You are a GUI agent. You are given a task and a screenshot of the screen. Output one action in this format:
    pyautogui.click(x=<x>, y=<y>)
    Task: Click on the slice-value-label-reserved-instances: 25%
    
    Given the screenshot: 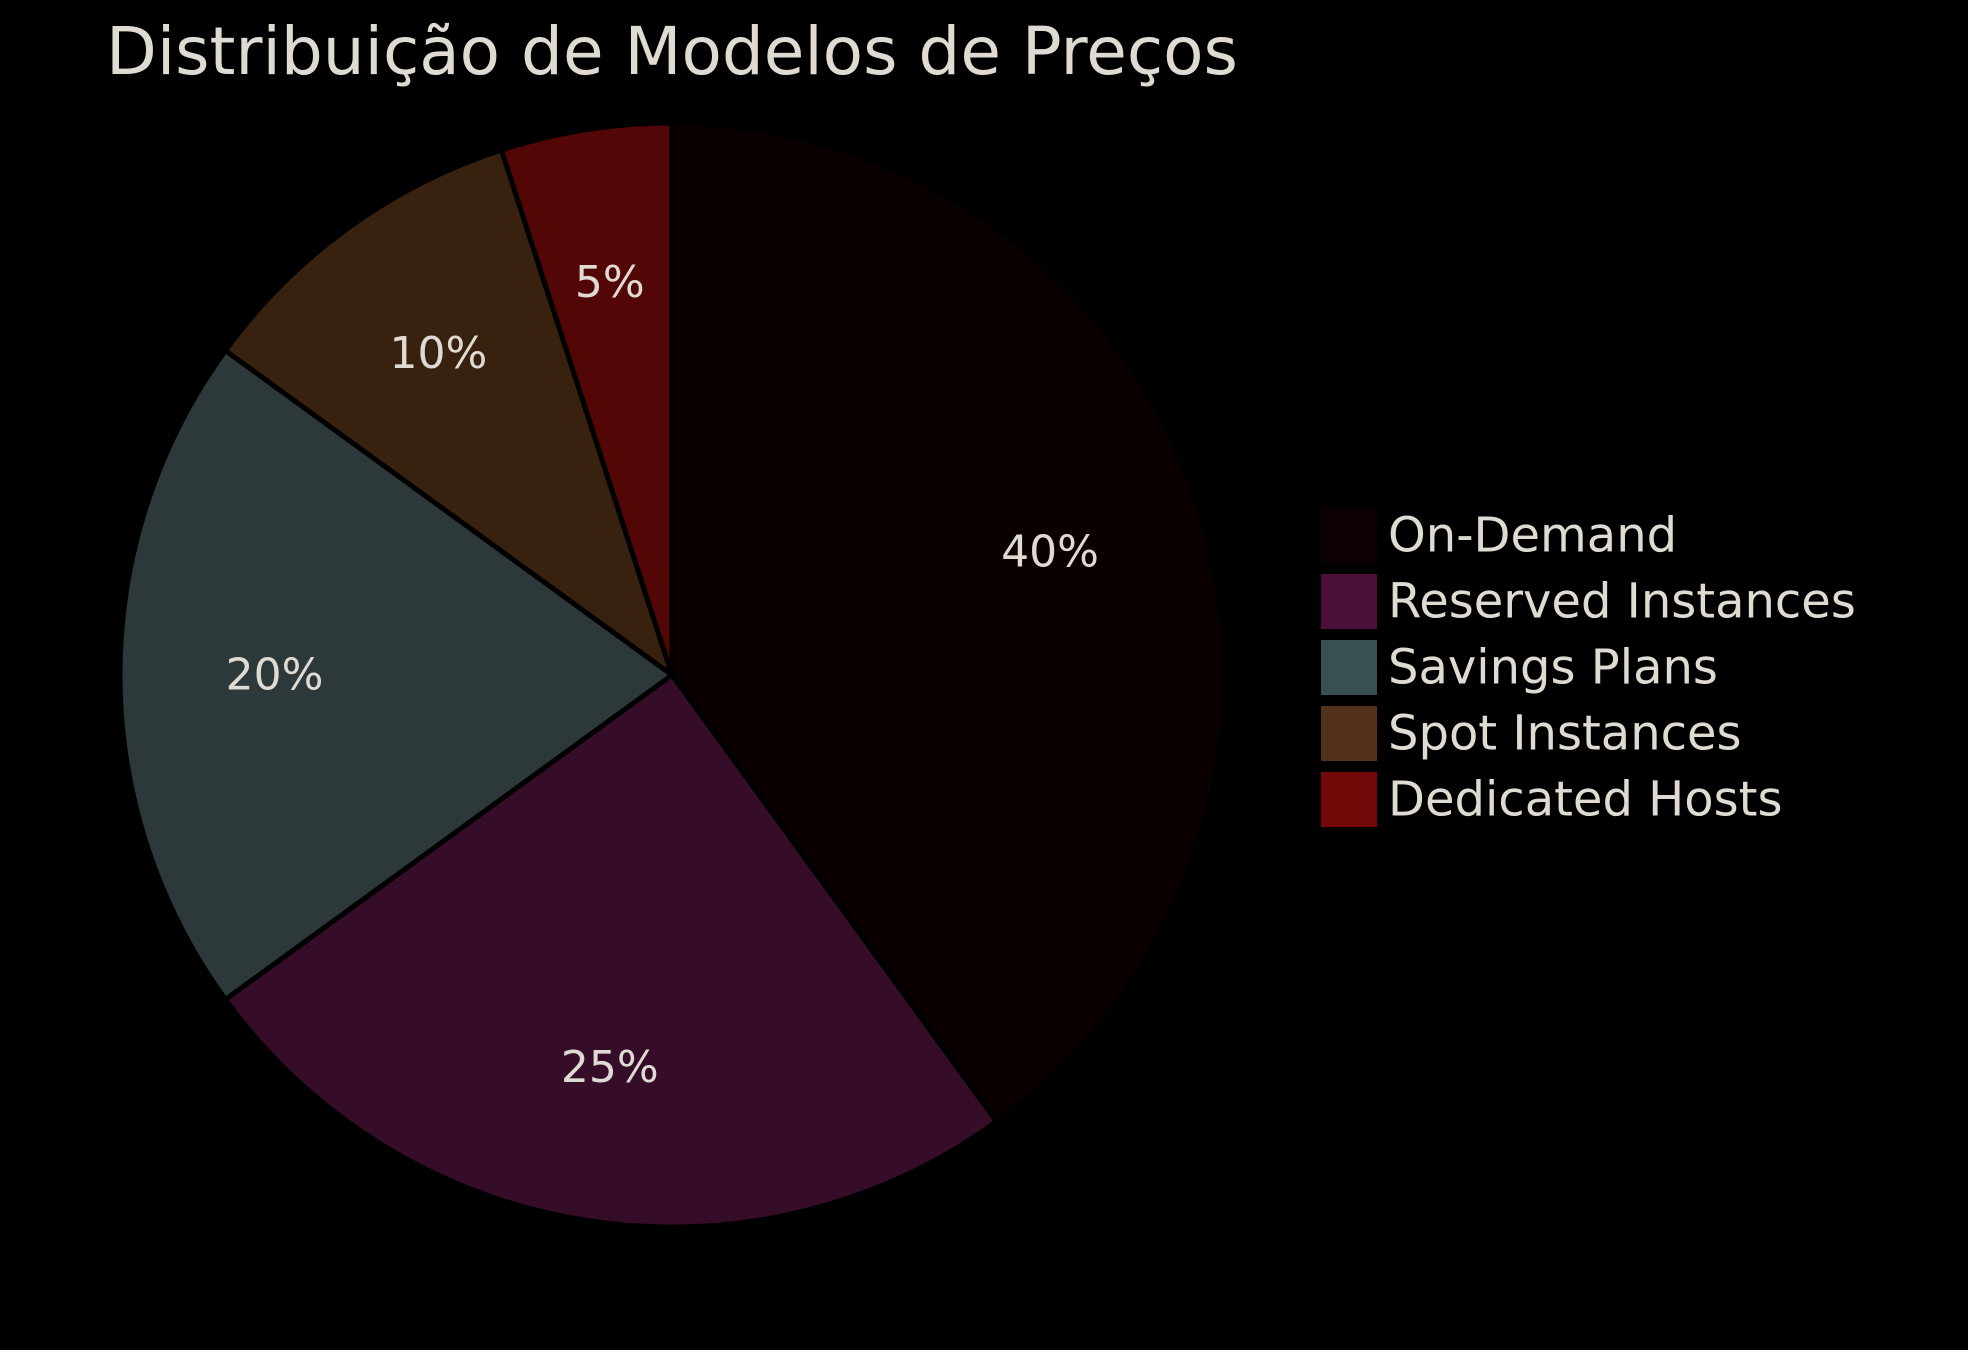 What is the action you would take?
    pyautogui.click(x=610, y=1067)
    